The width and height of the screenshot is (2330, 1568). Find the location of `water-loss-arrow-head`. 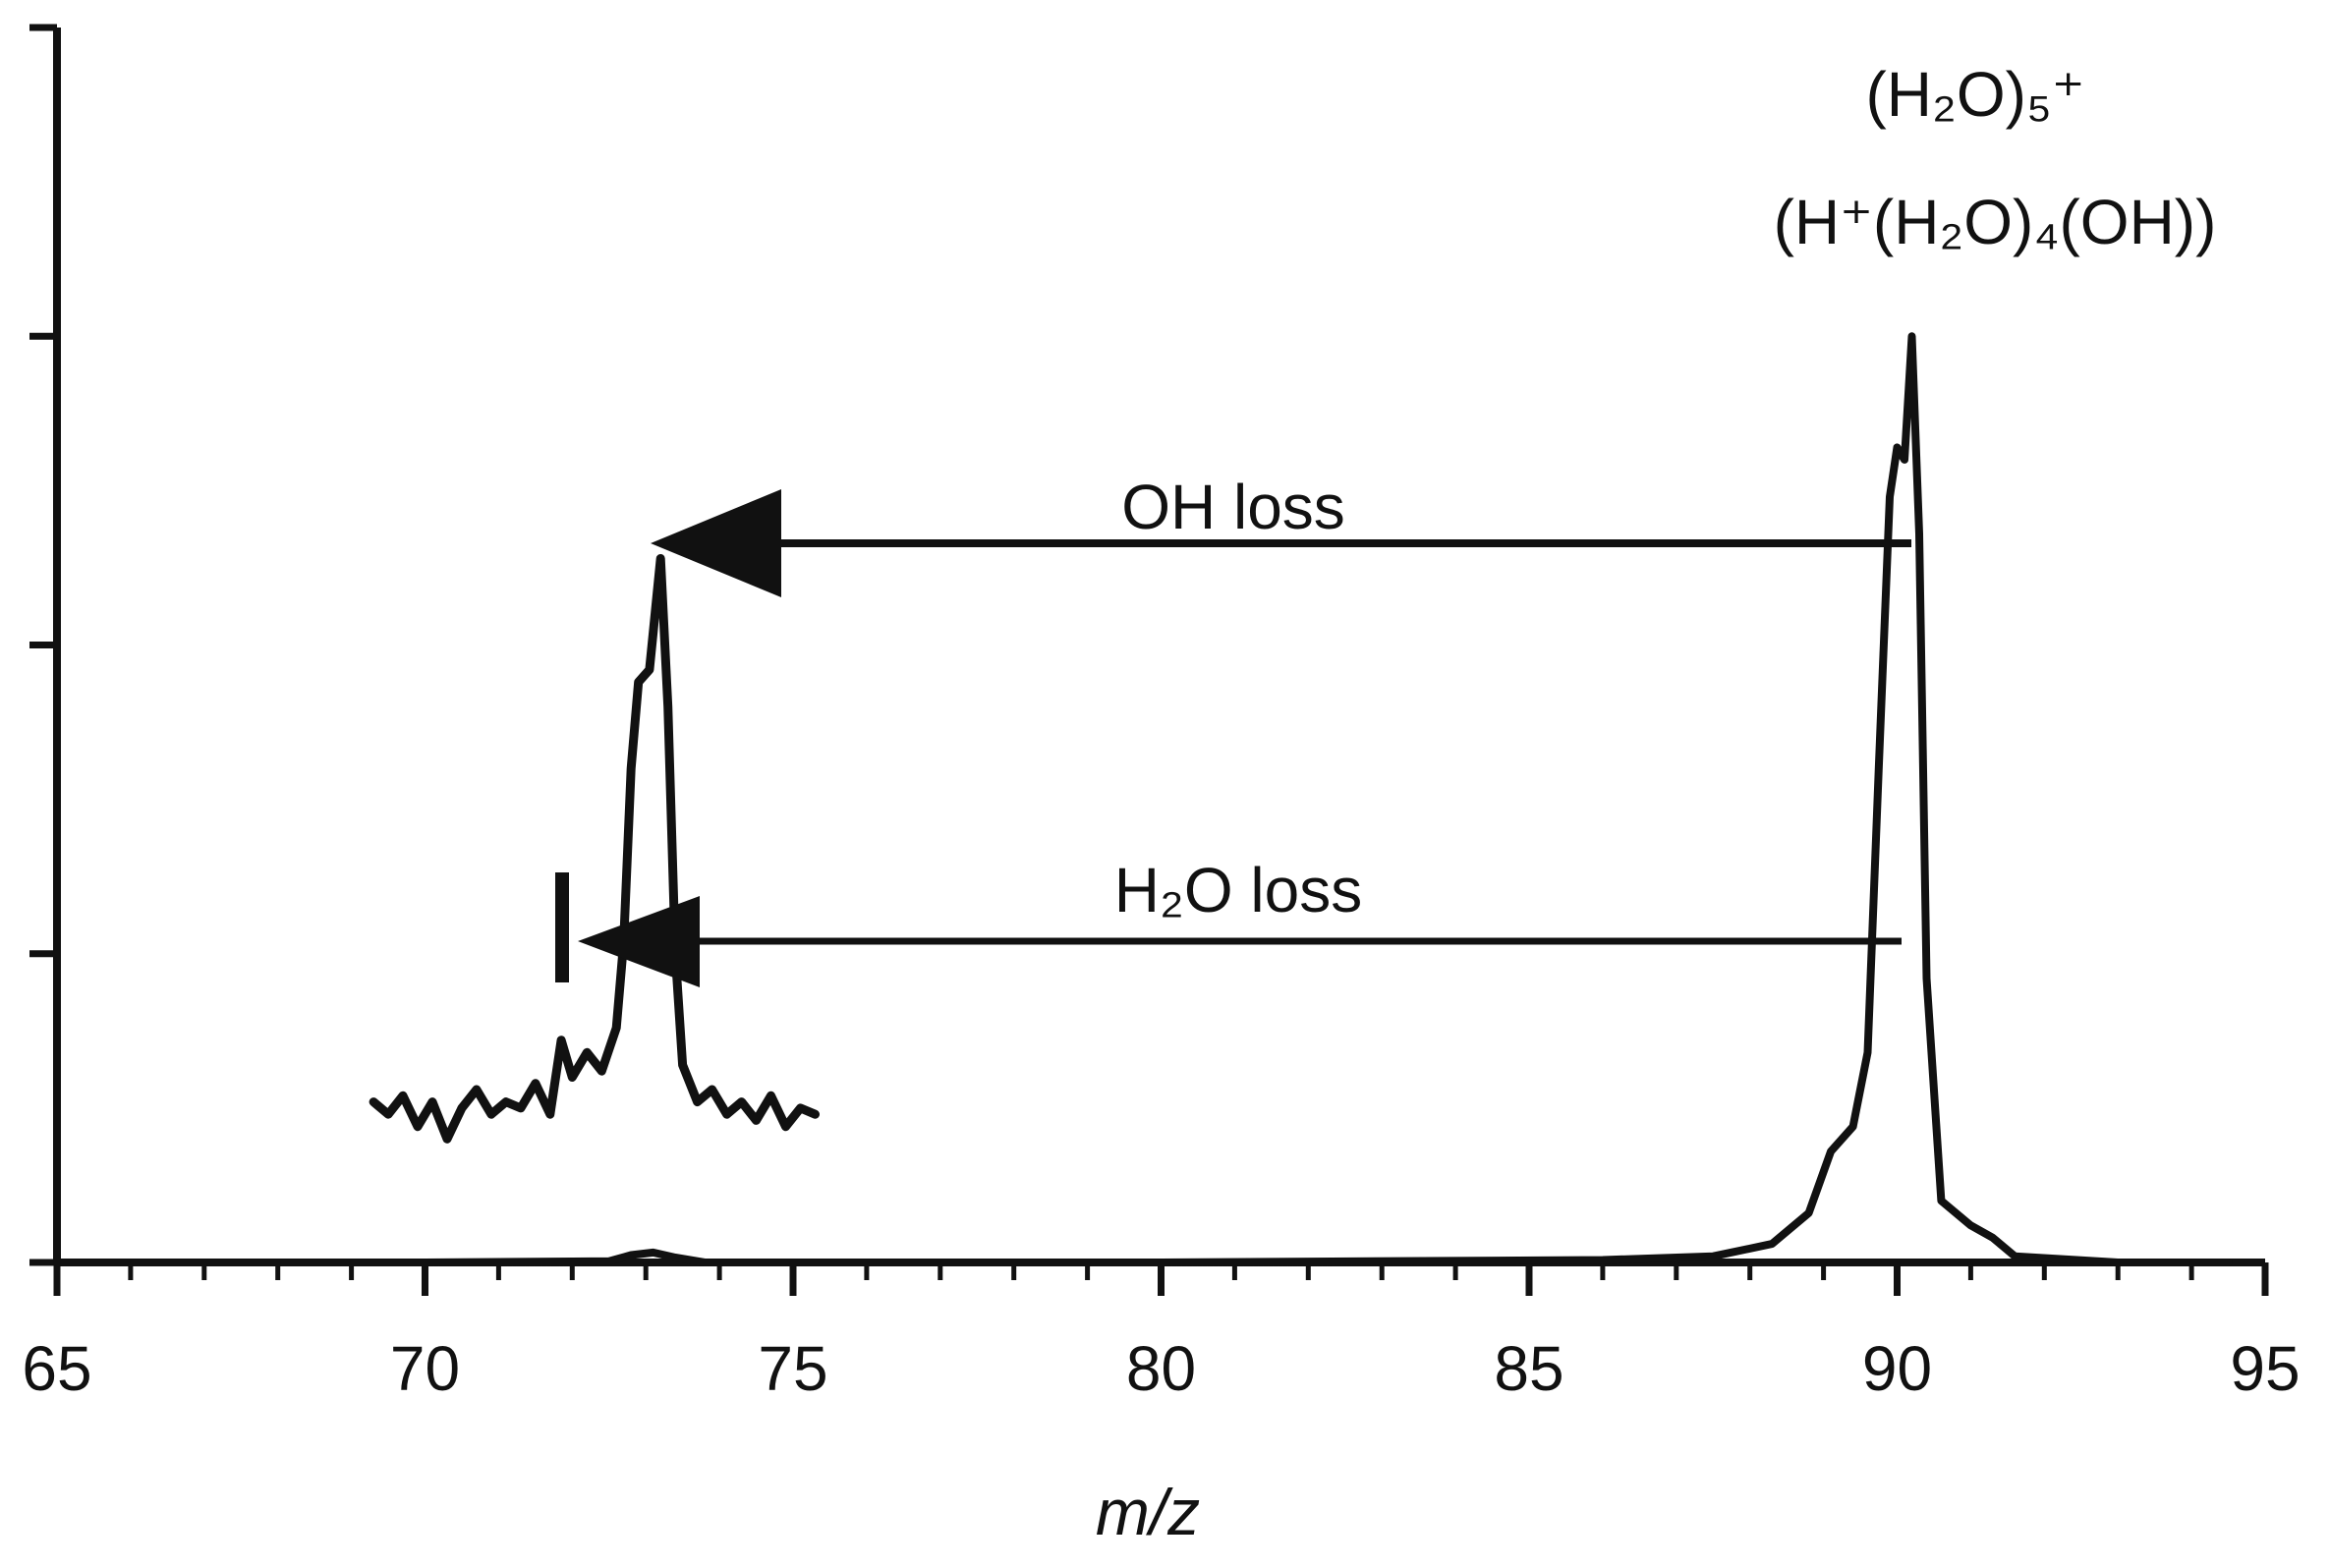

water-loss-arrow-head is located at coordinates (639, 941).